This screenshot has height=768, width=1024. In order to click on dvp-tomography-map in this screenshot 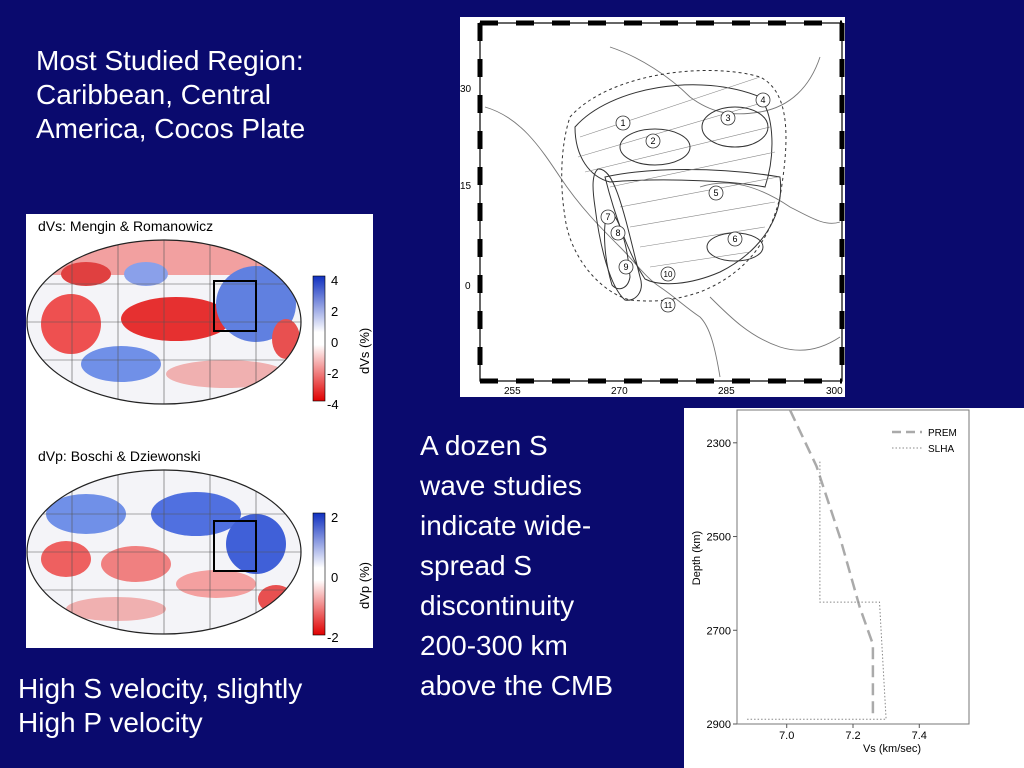, I will do `click(164, 552)`.